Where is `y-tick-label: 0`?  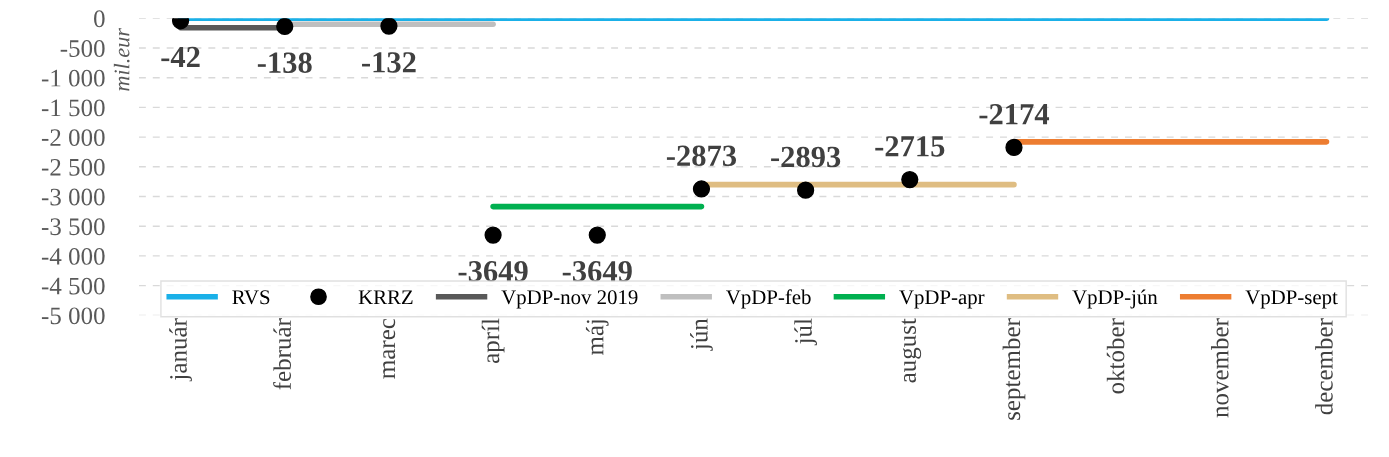 y-tick-label: 0 is located at coordinates (99, 19).